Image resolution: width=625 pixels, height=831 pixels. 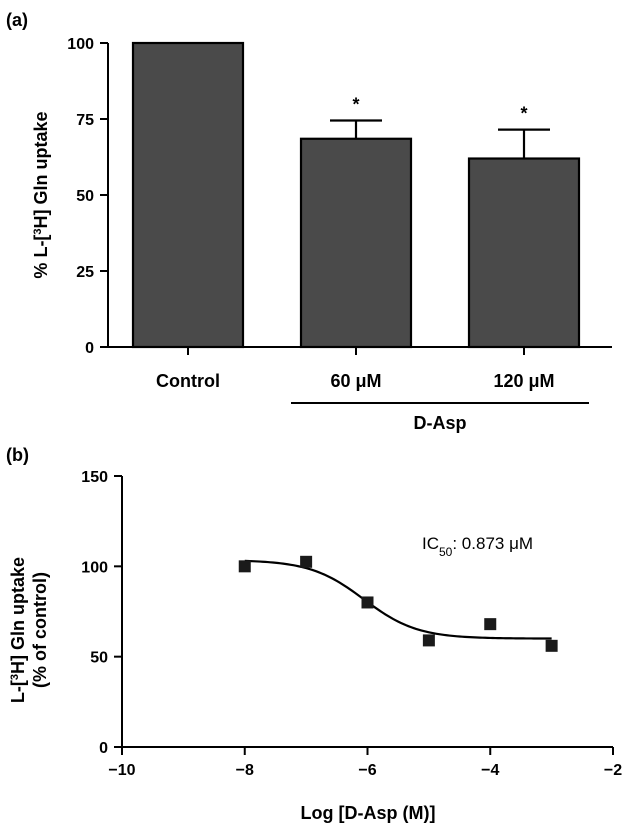 I want to click on ic50-prefix: IC, so click(x=430, y=543).